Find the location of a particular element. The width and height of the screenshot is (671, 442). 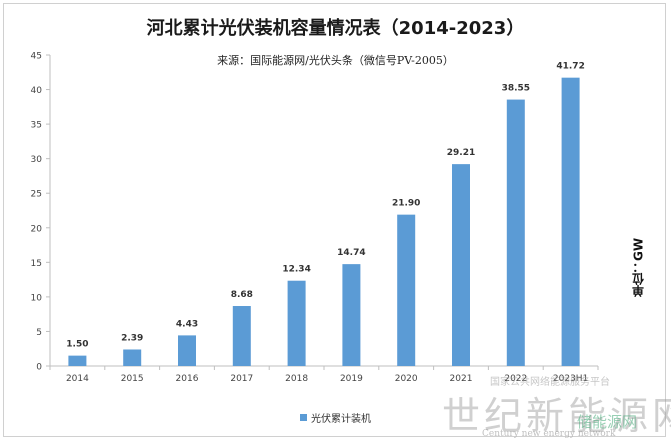

chart-title: 河北累计光伏装机容量情况表（2014-2023） is located at coordinates (335, 28).